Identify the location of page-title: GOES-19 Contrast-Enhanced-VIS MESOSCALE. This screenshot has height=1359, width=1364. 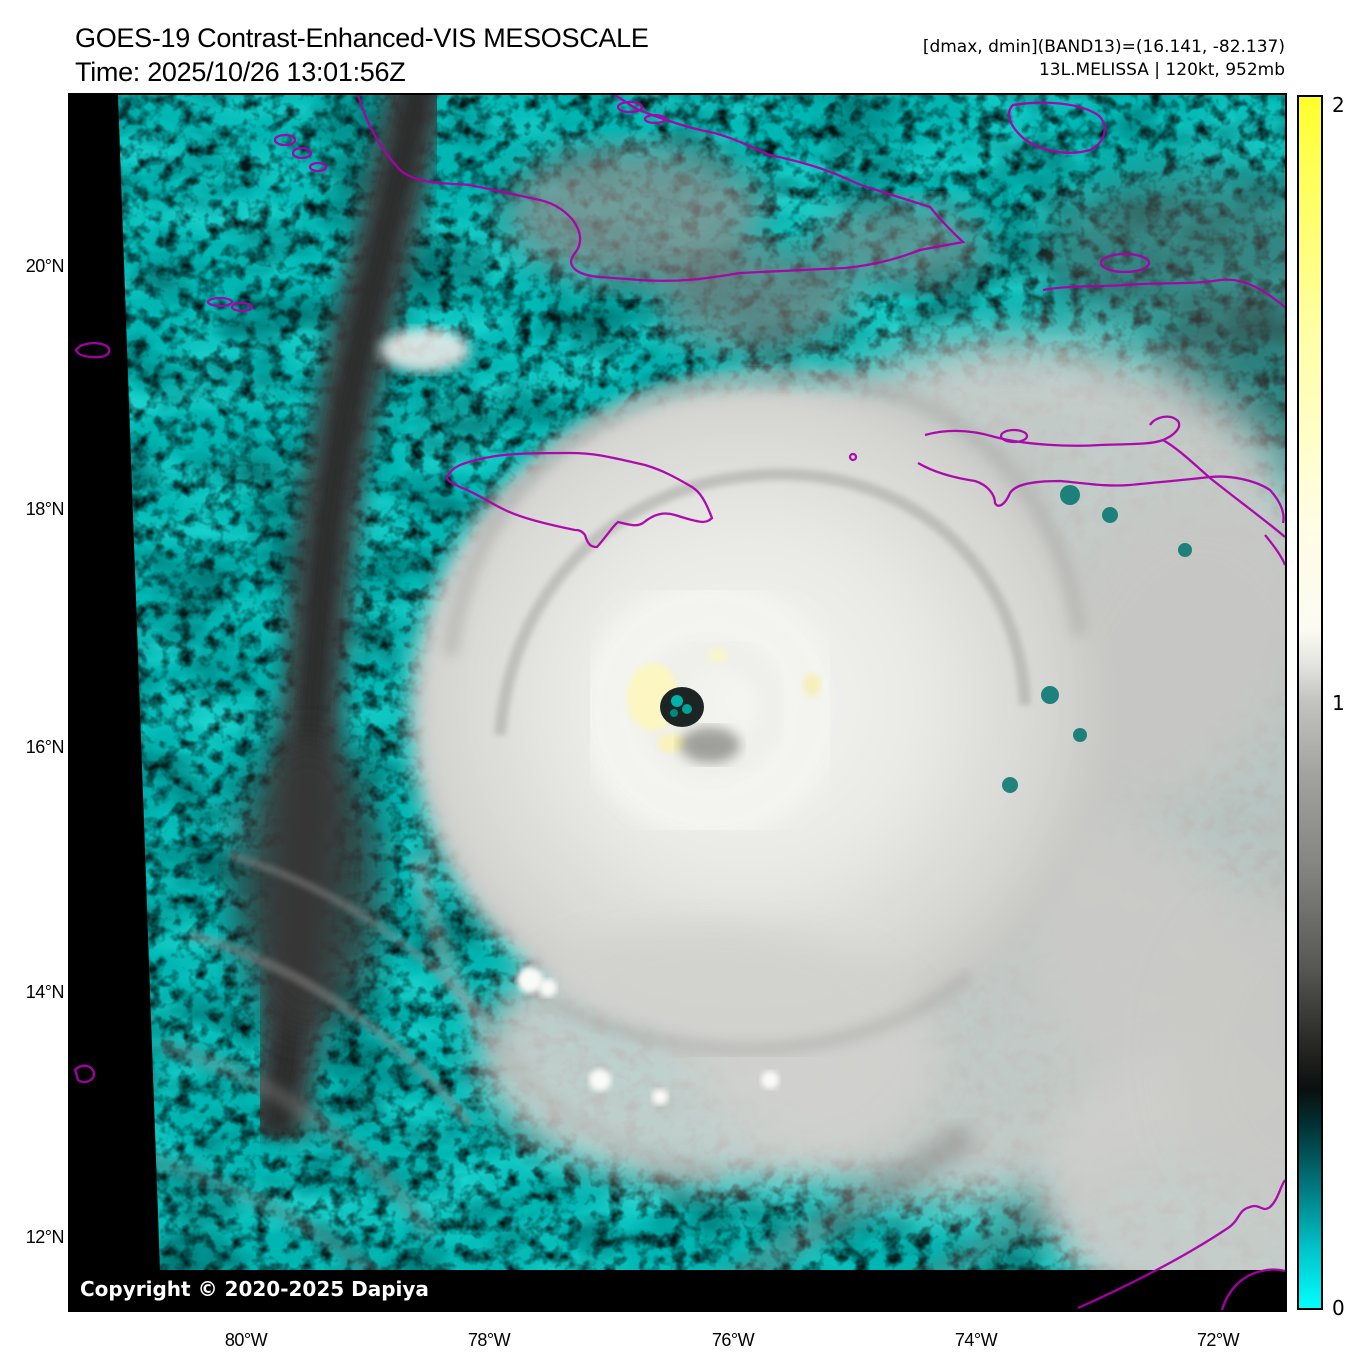
(362, 38).